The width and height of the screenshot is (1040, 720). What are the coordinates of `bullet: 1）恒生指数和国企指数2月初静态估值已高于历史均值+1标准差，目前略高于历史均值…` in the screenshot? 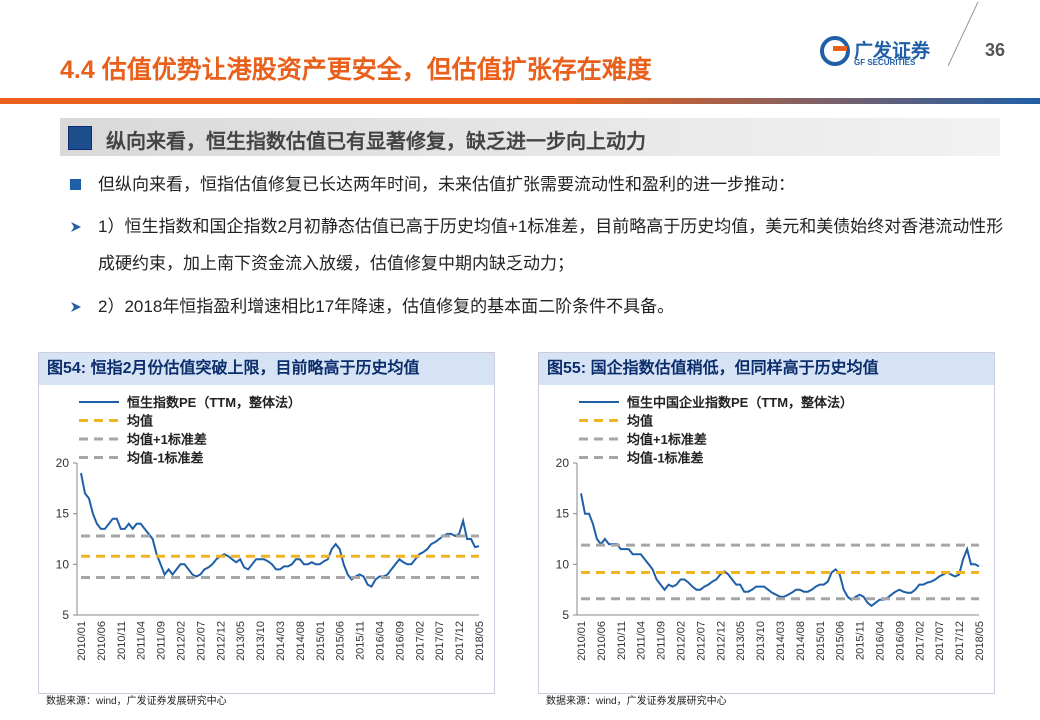 It's located at (539, 245).